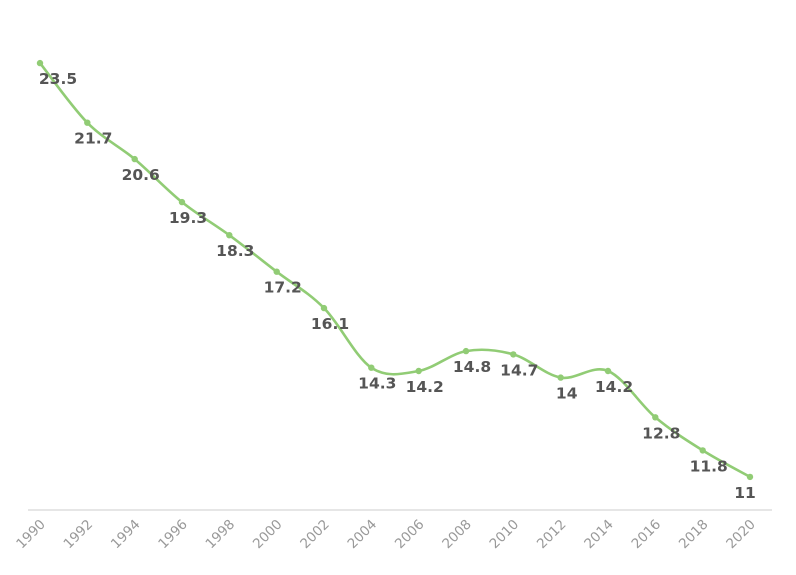 The width and height of the screenshot is (796, 575). What do you see at coordinates (505, 535) in the screenshot?
I see `x-axis-tick-label: 2010` at bounding box center [505, 535].